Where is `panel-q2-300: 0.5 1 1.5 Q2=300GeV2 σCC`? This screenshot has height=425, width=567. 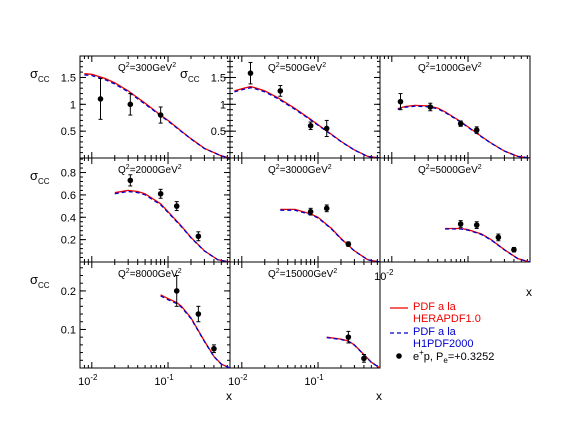 panel-q2-300: 0.5 1 1.5 Q2=300GeV2 σCC is located at coordinates (130, 107).